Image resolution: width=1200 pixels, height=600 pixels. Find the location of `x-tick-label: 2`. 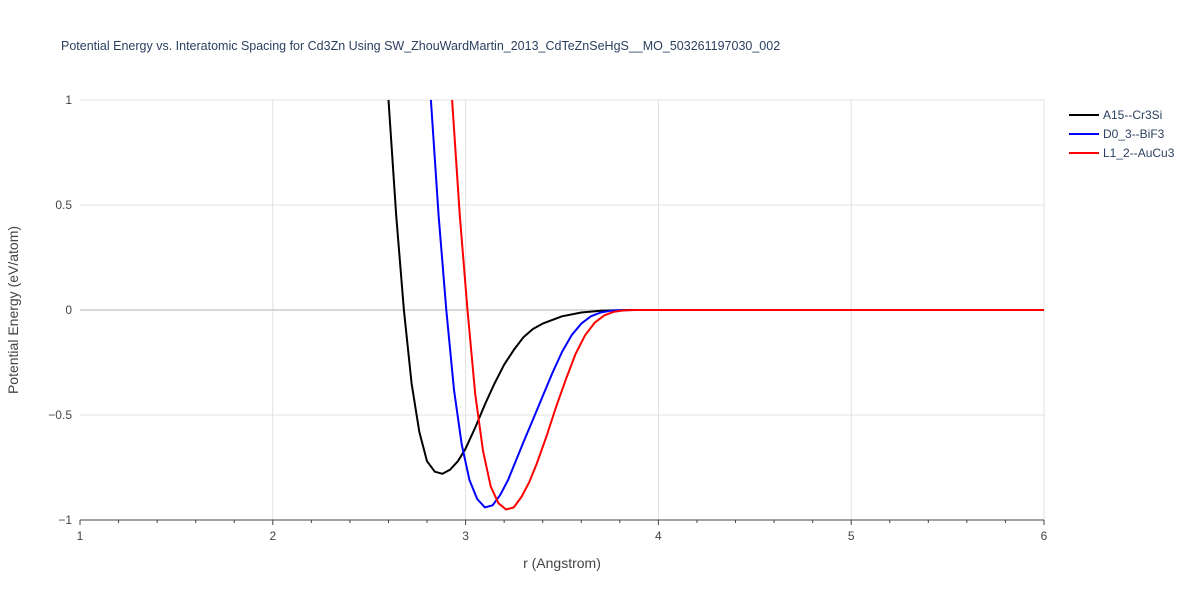

x-tick-label: 2 is located at coordinates (272, 536).